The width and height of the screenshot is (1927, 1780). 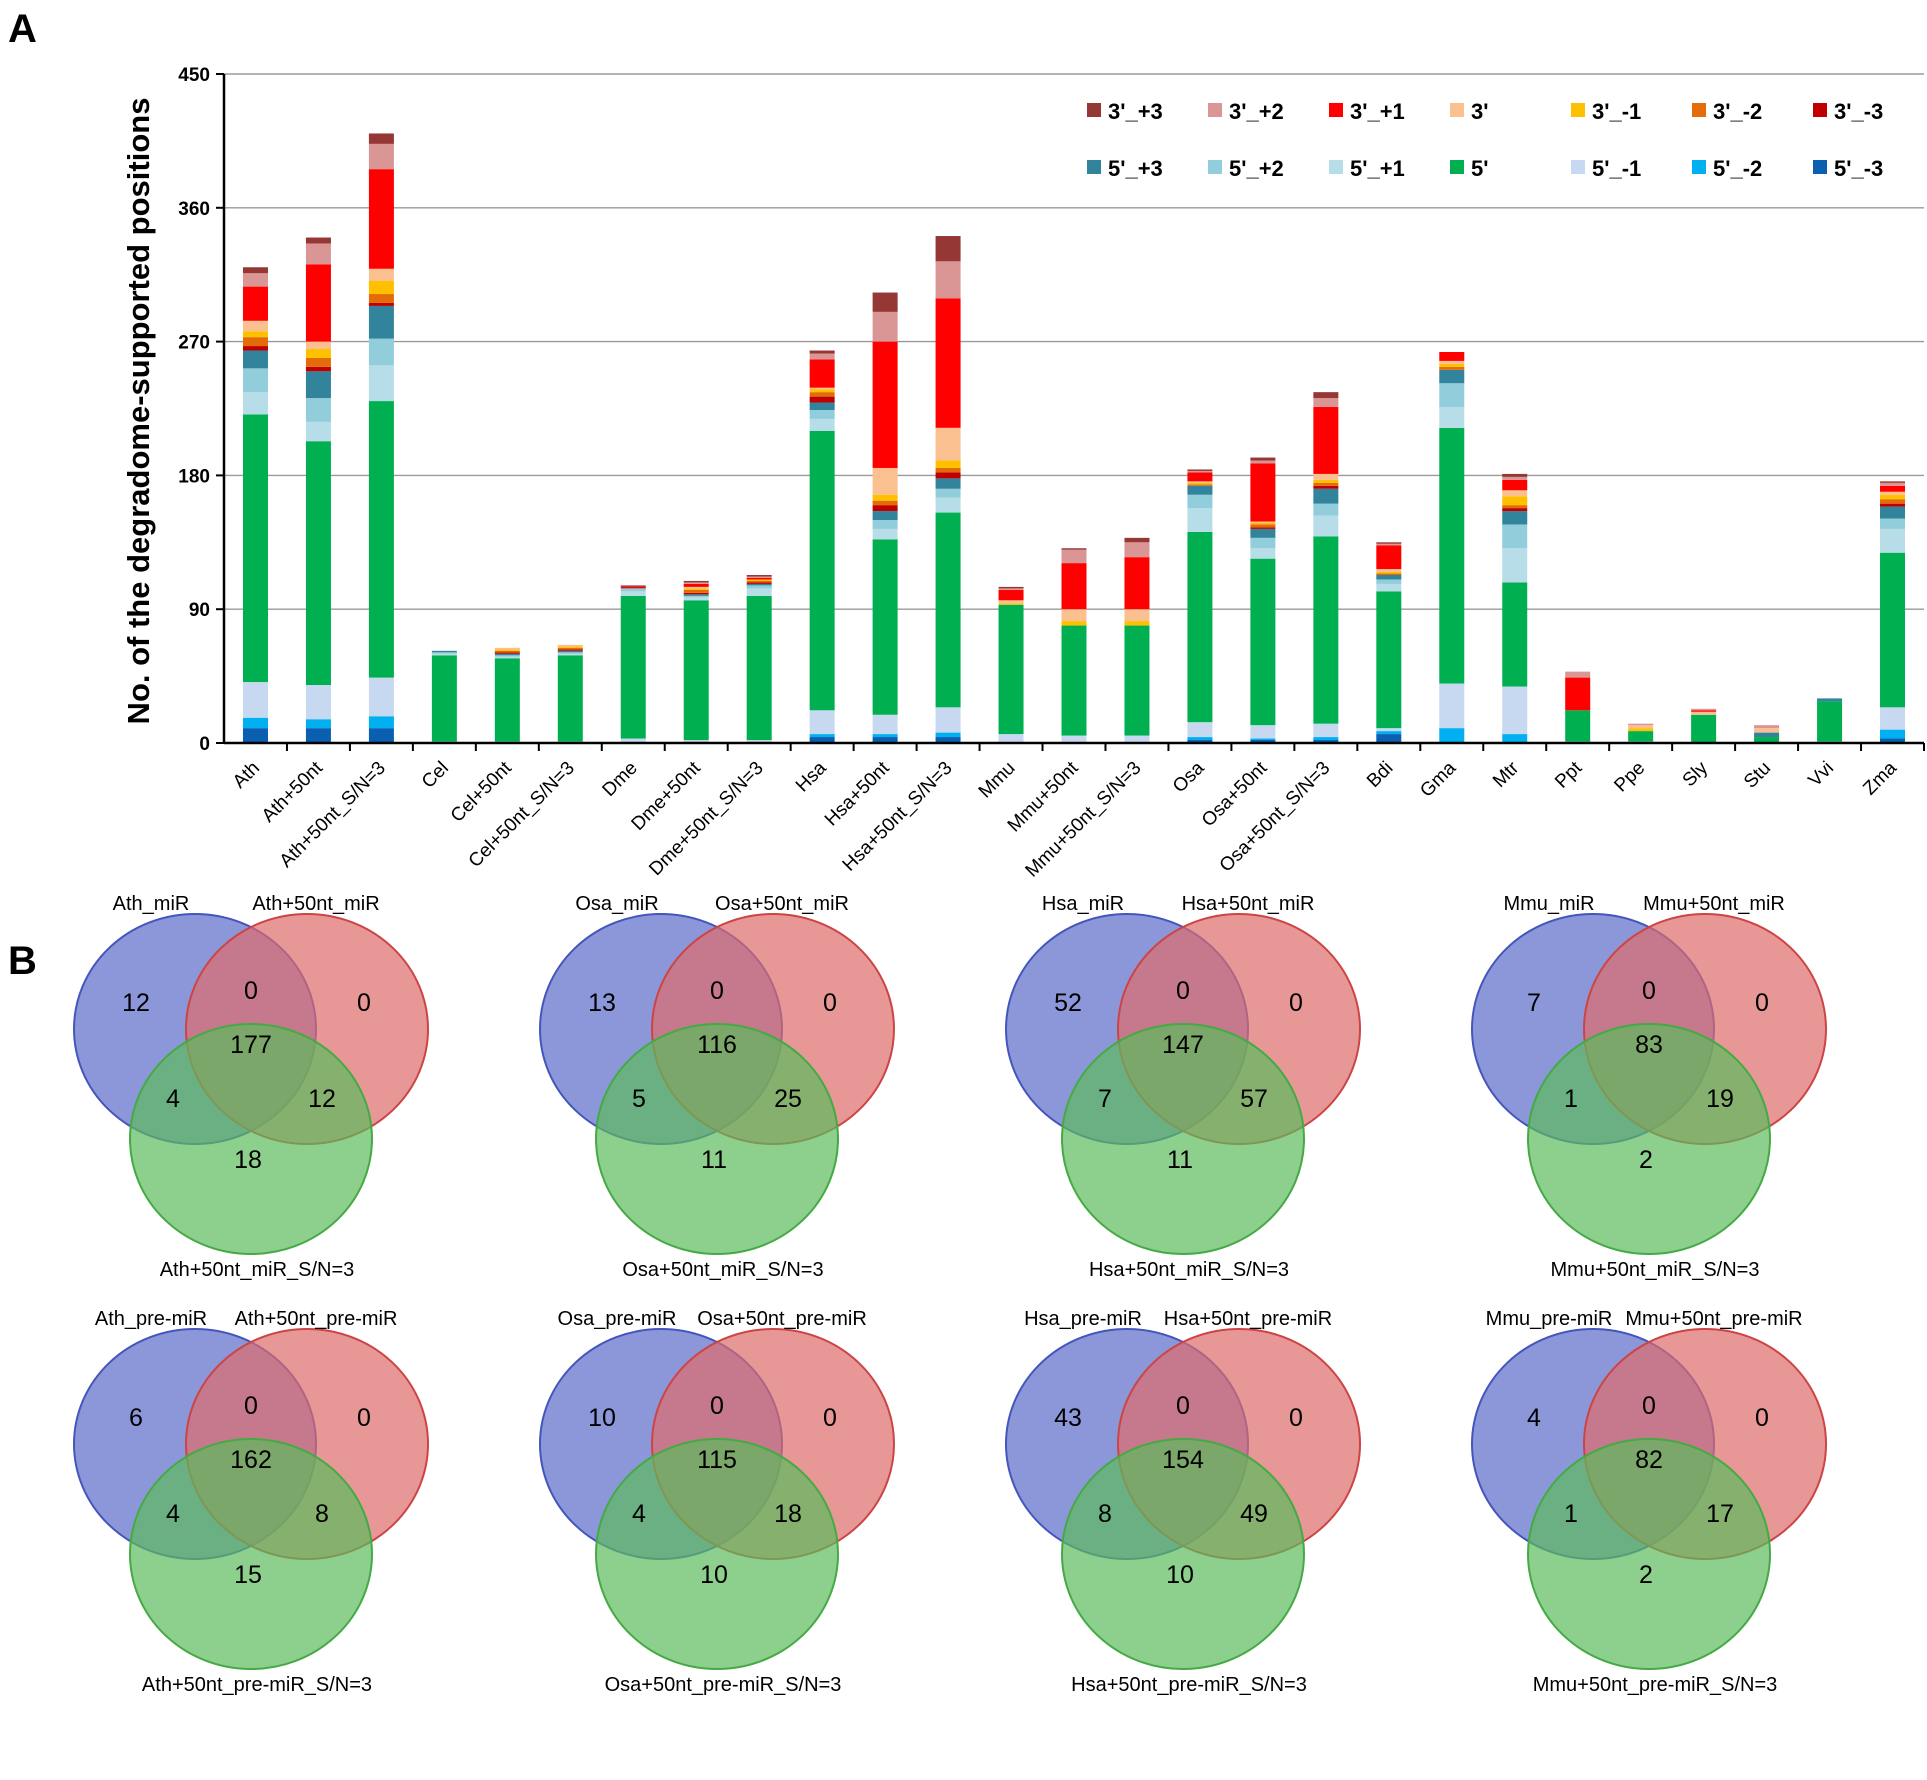 I want to click on venn-label-a: Osa_miR, so click(x=616, y=904).